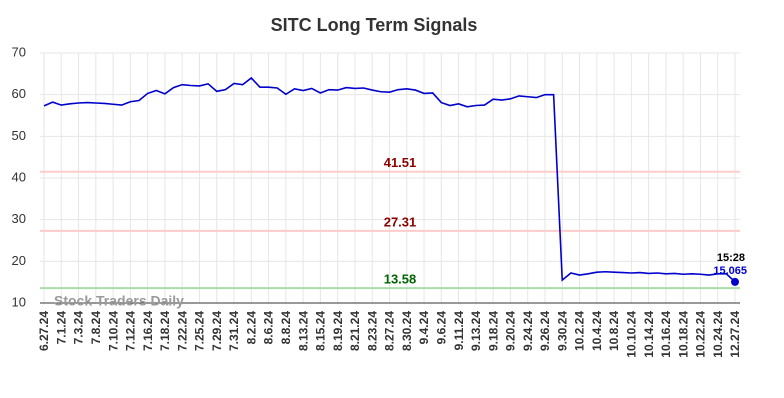  I want to click on x-tick-label: 10.22.24, so click(701, 334).